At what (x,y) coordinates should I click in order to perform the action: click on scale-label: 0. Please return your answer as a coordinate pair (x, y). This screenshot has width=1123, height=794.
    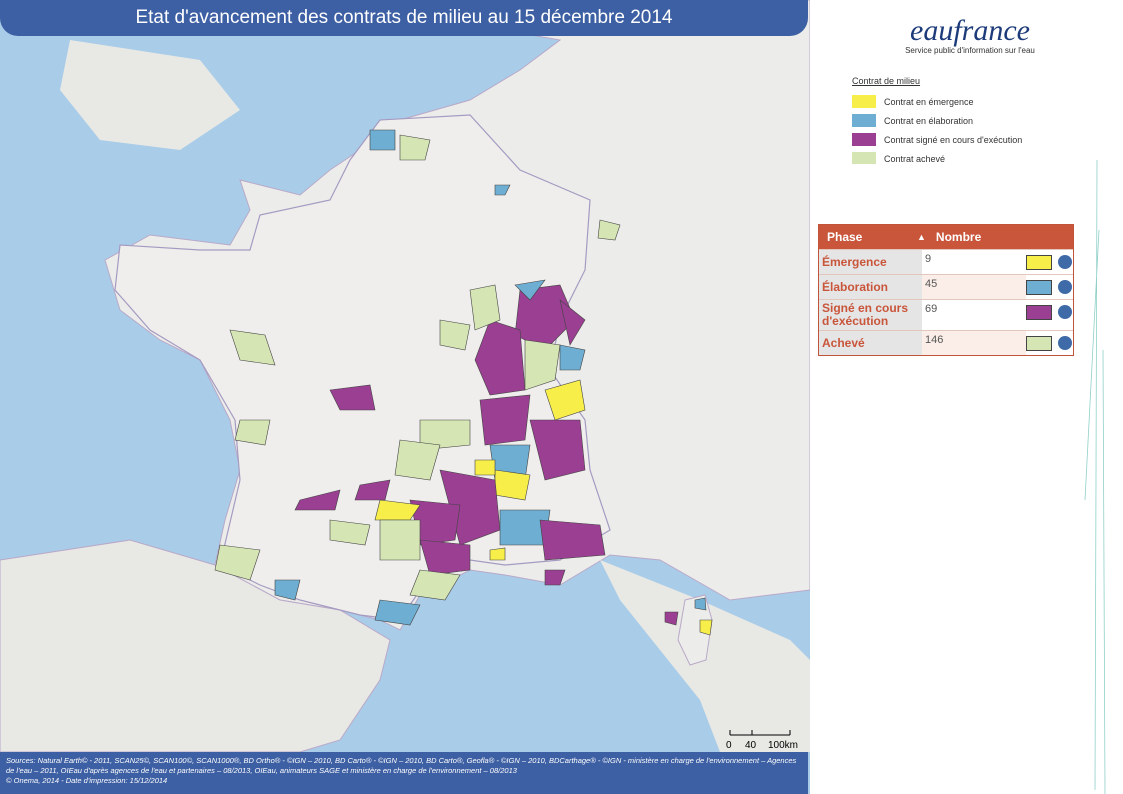
    Looking at the image, I should click on (729, 745).